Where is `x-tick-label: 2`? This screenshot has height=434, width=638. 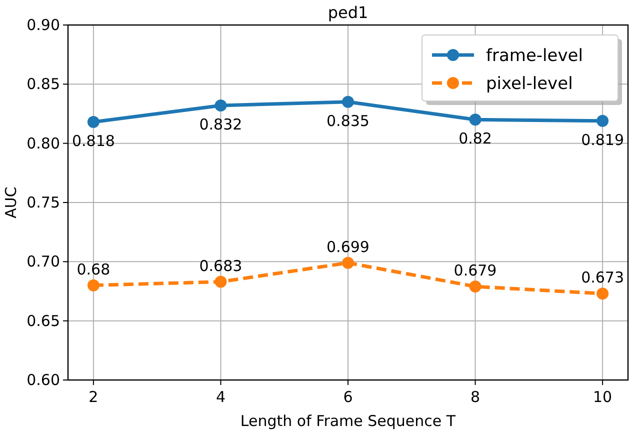 x-tick-label: 2 is located at coordinates (93, 397).